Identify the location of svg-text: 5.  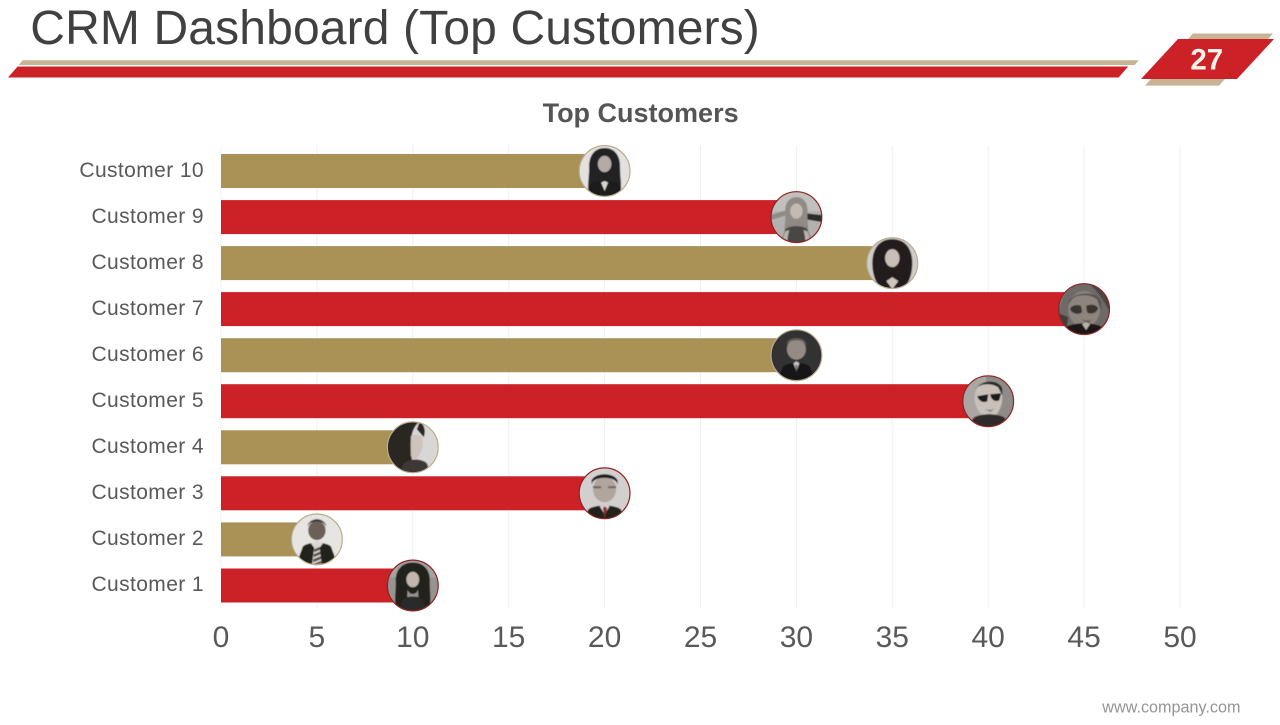
(317, 637).